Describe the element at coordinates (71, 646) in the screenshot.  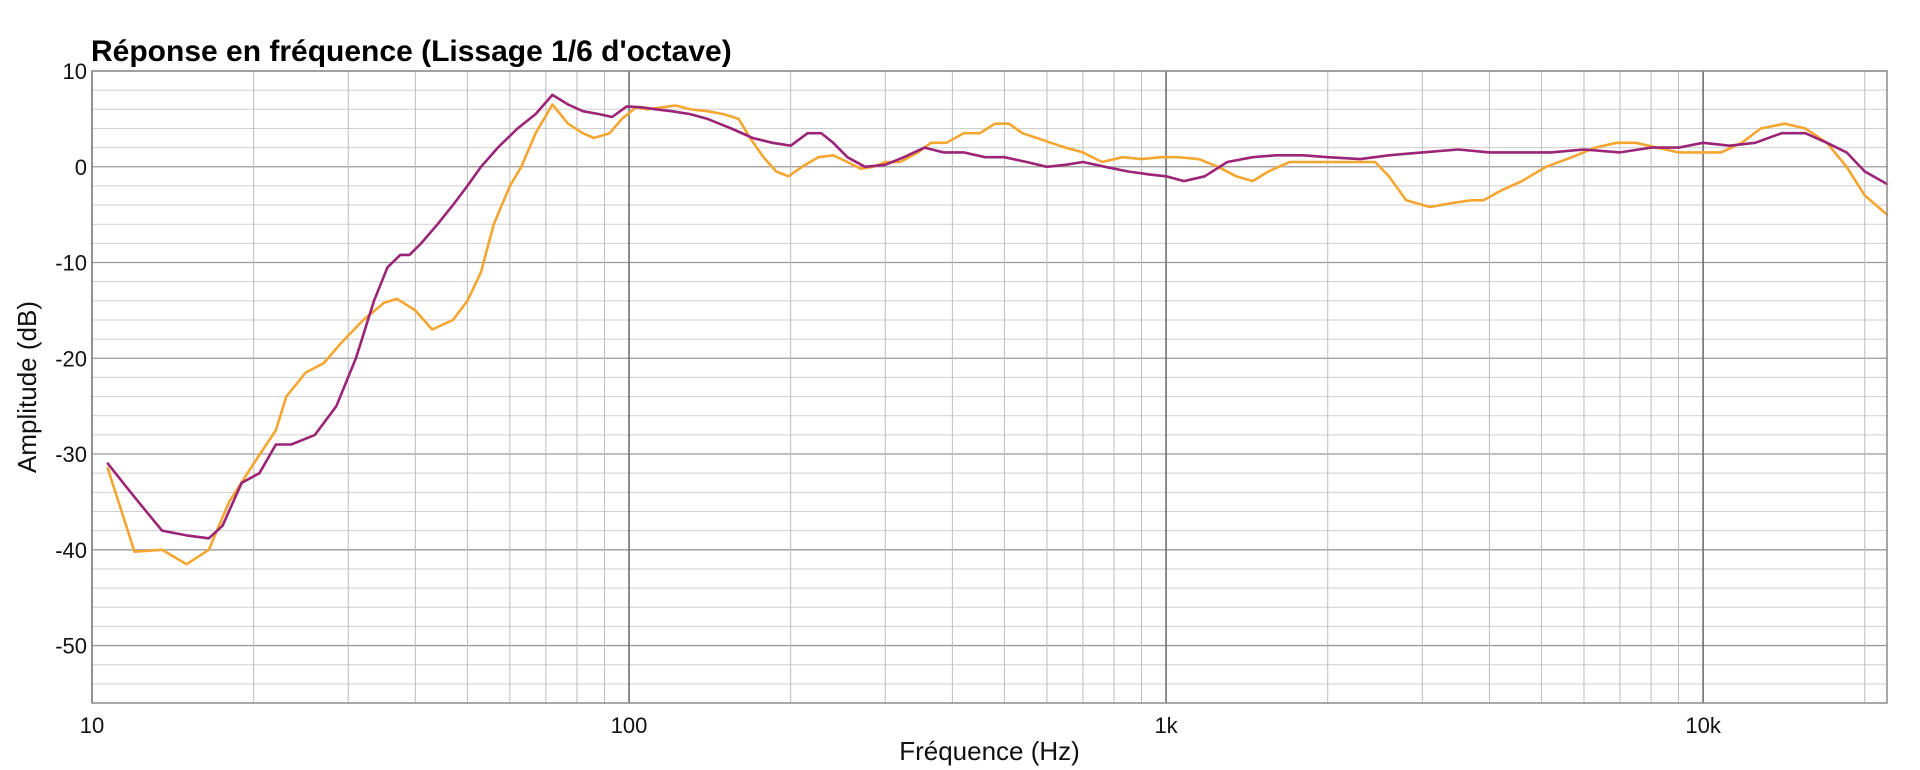
I see `y-tick-label: -50` at that location.